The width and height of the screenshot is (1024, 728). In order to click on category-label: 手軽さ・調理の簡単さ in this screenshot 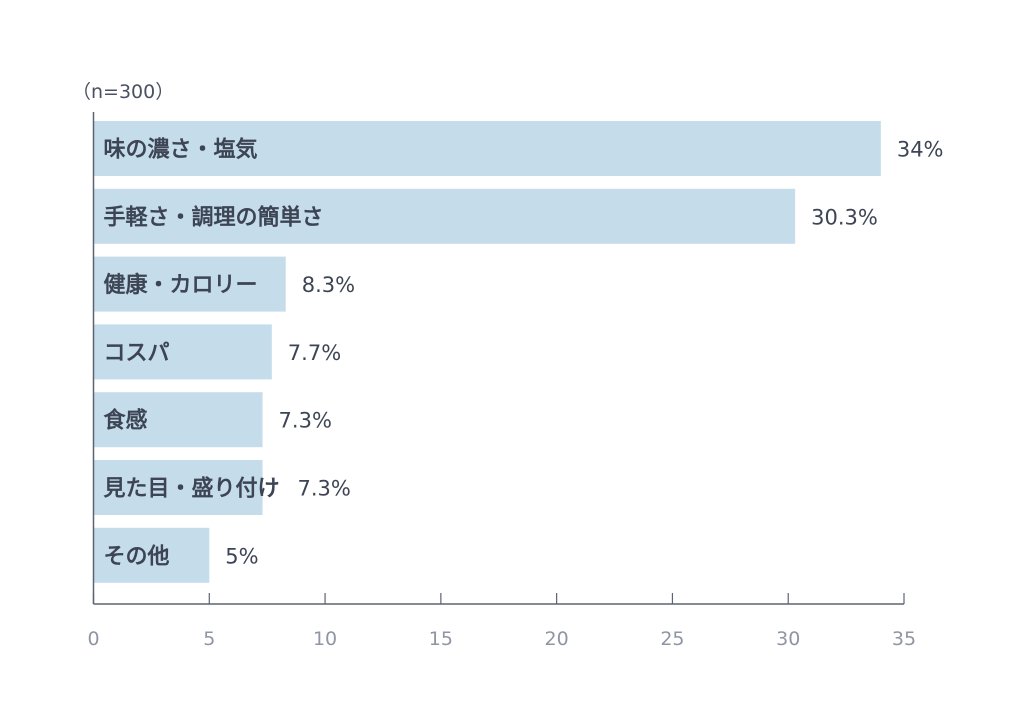, I will do `click(214, 217)`.